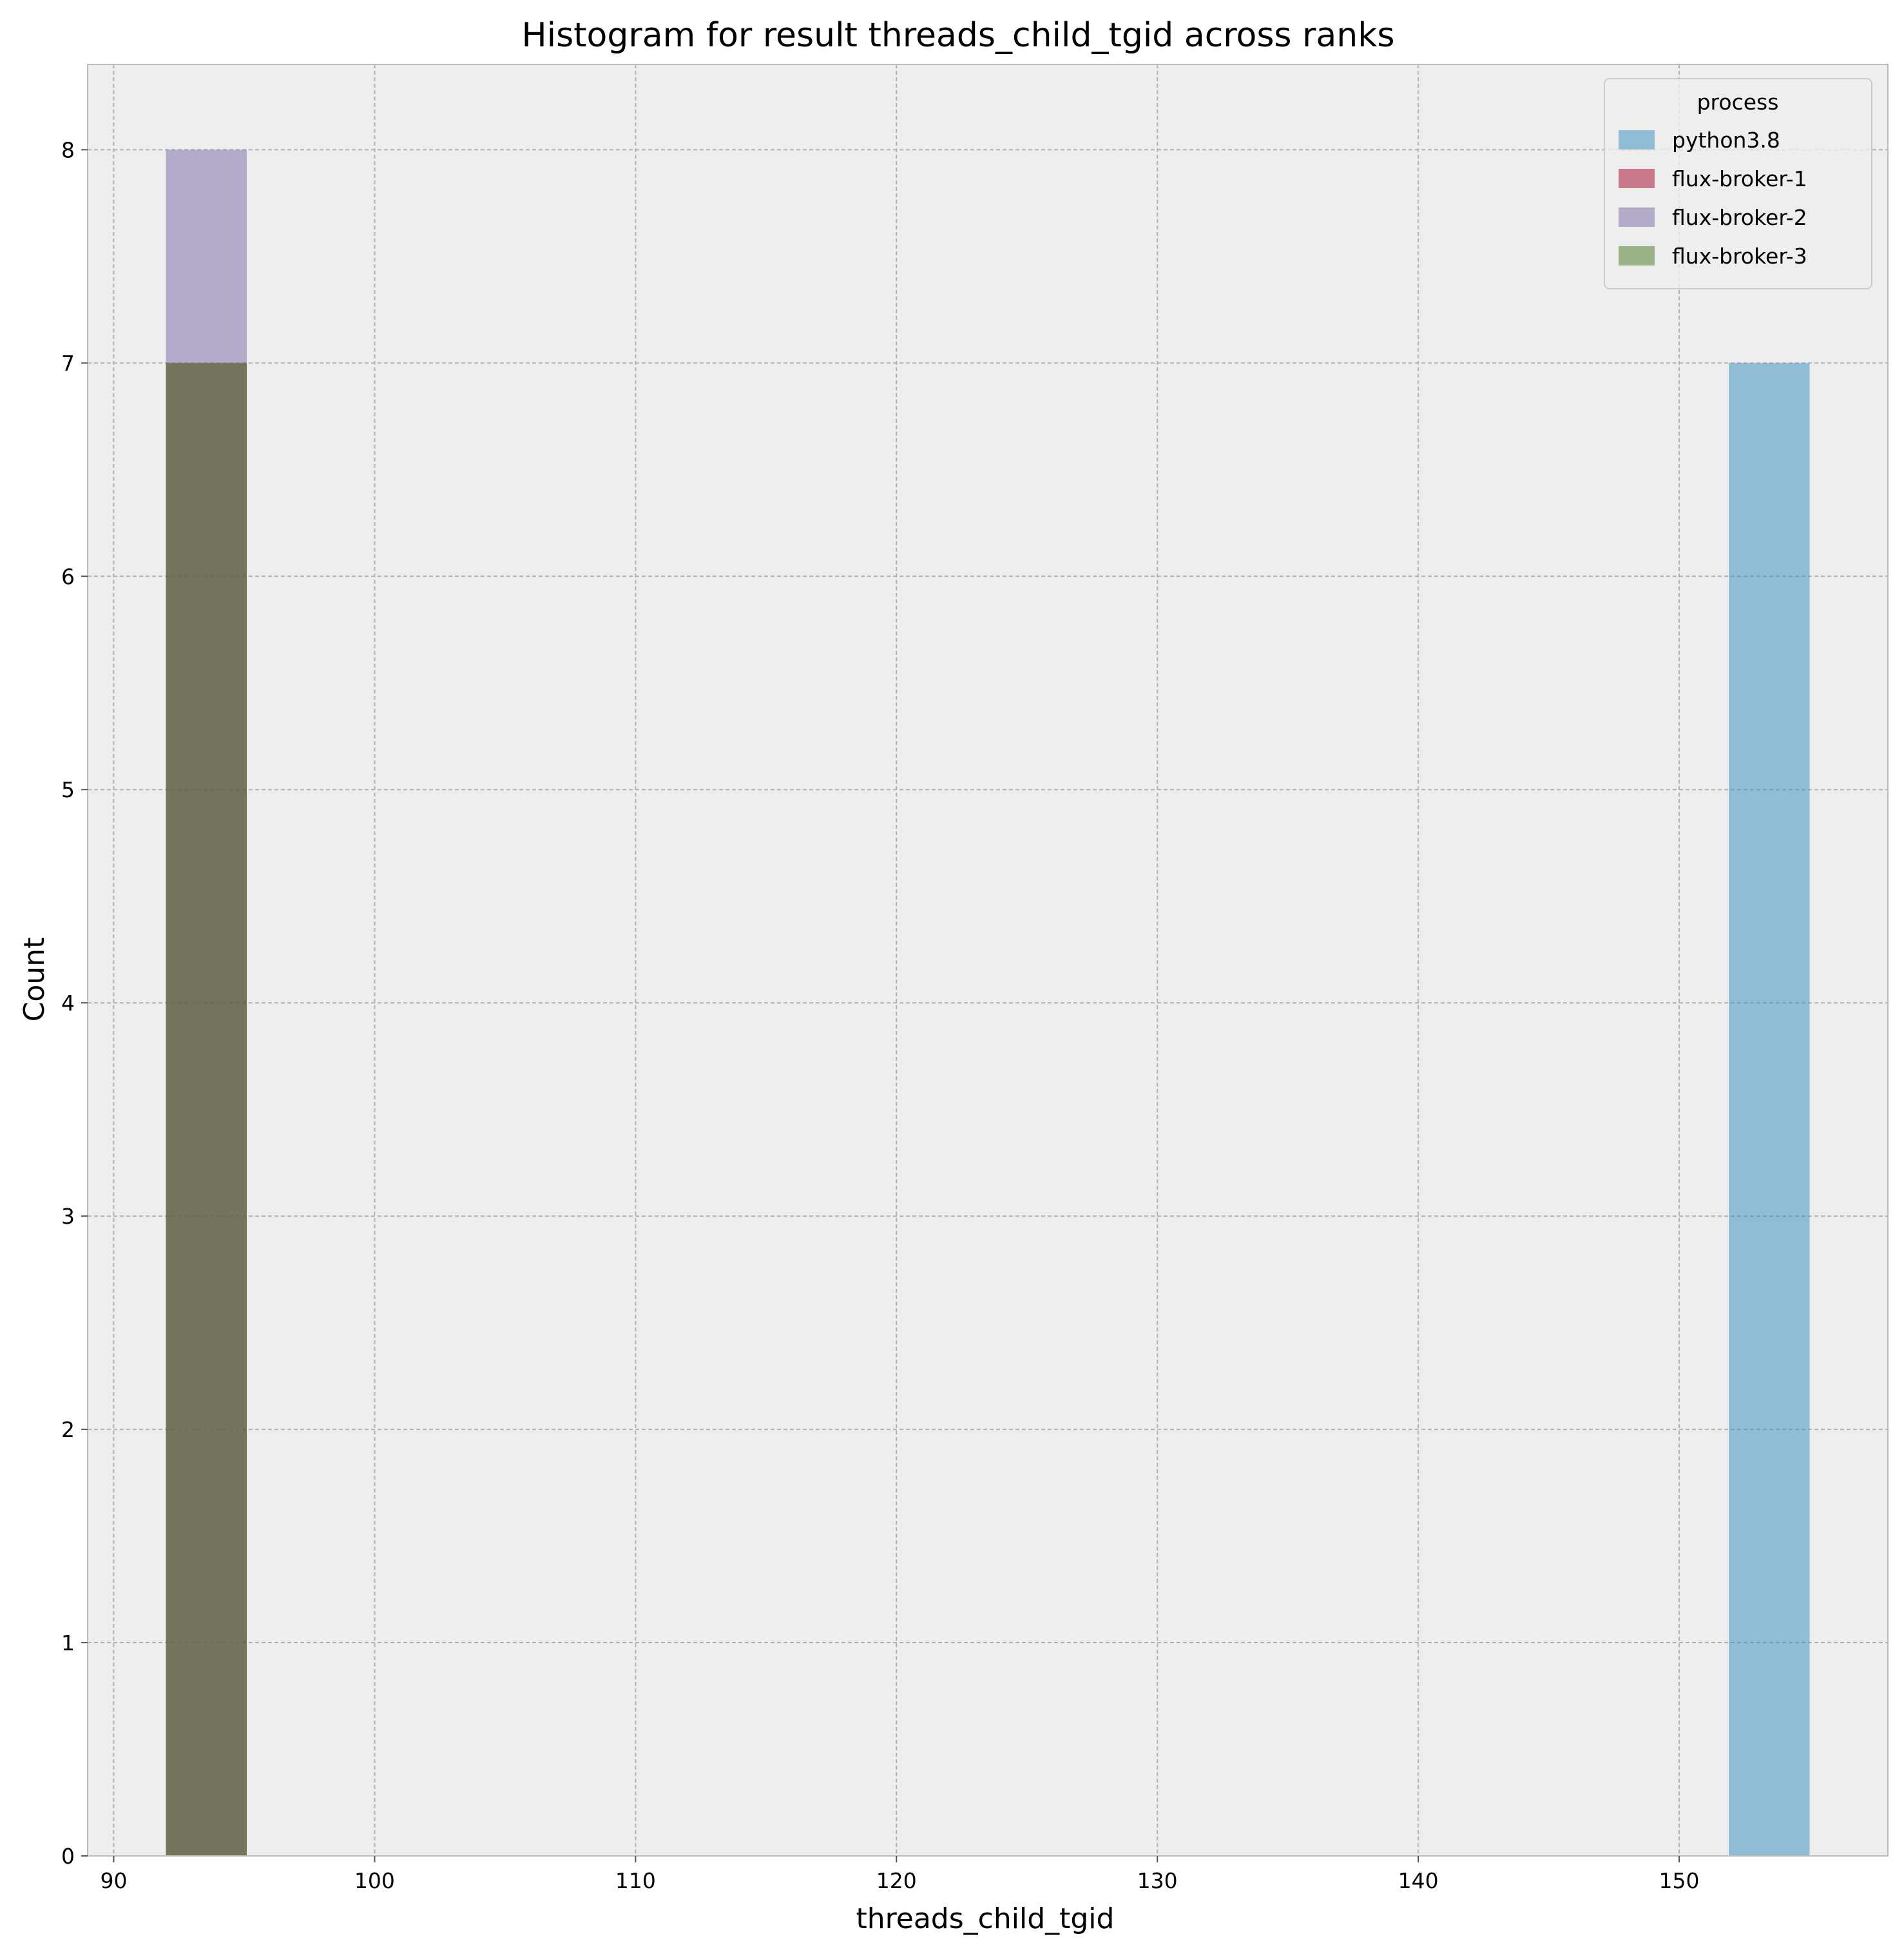  Describe the element at coordinates (985, 1918) in the screenshot. I see `x-axis-label: threads_child_tgid` at that location.